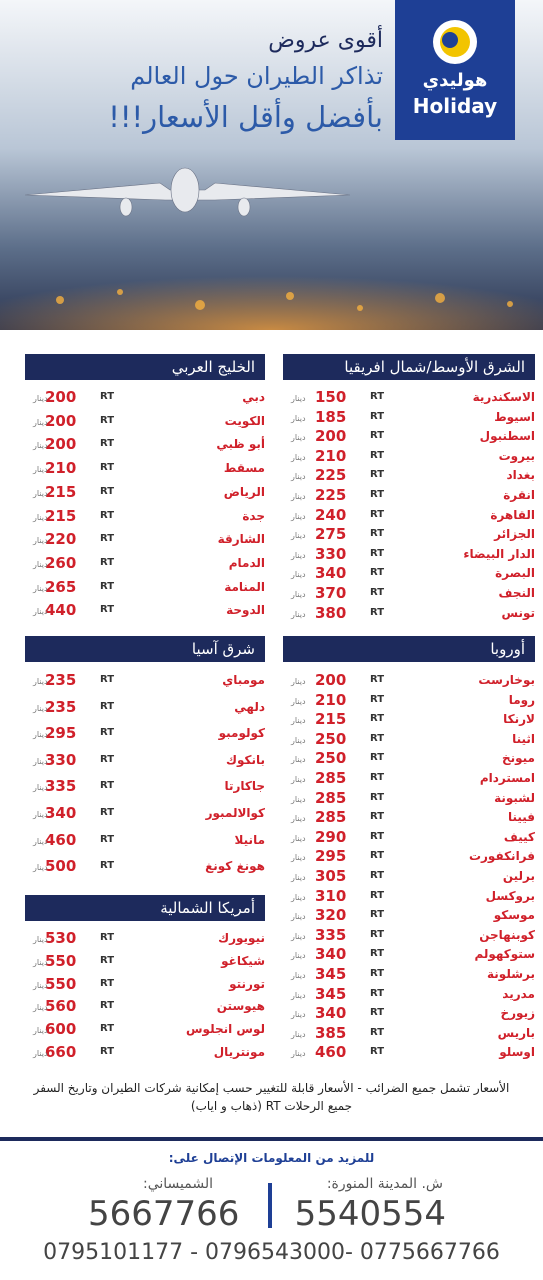 This screenshot has height=1280, width=543. I want to click on city: شيكاغو, so click(243, 960).